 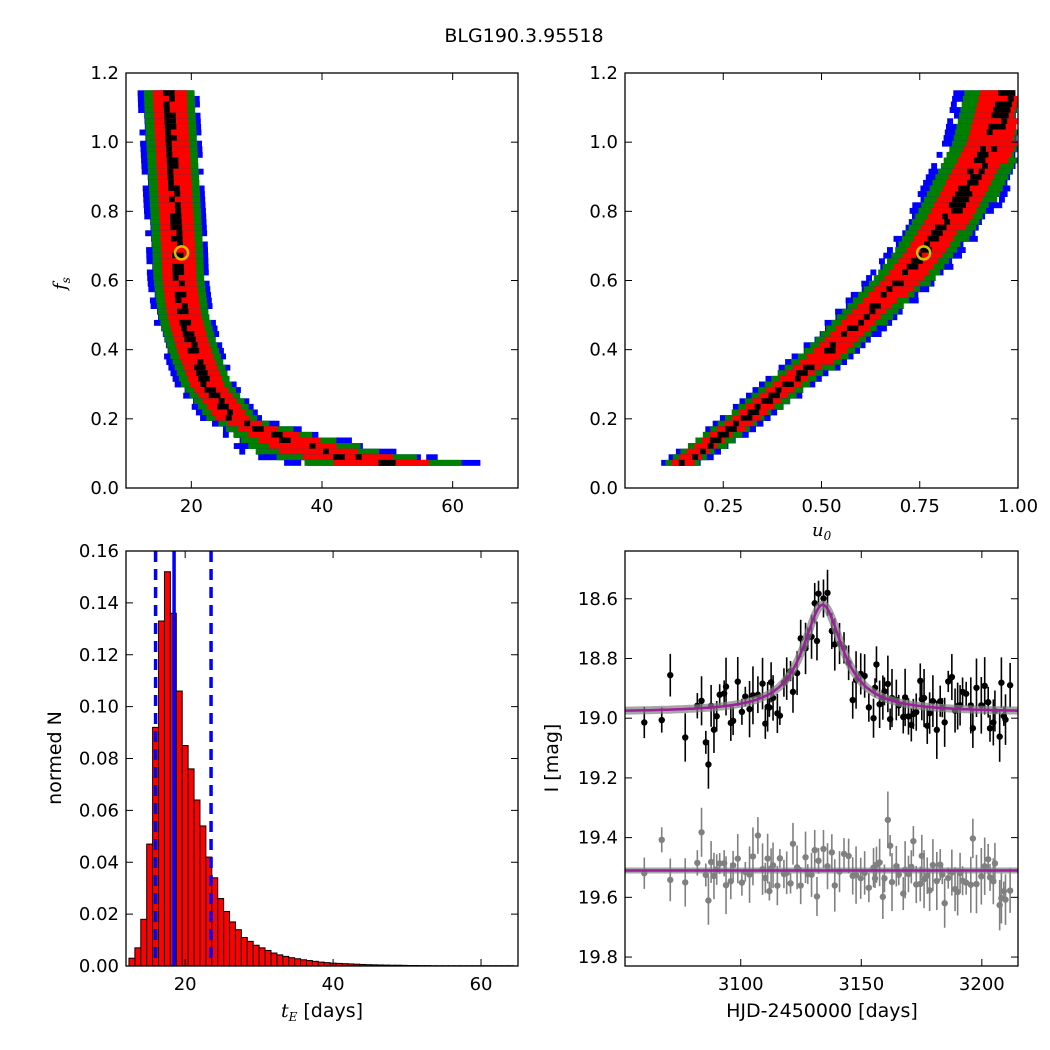 What do you see at coordinates (982, 984) in the screenshot?
I see `x-tick-label: 3200` at bounding box center [982, 984].